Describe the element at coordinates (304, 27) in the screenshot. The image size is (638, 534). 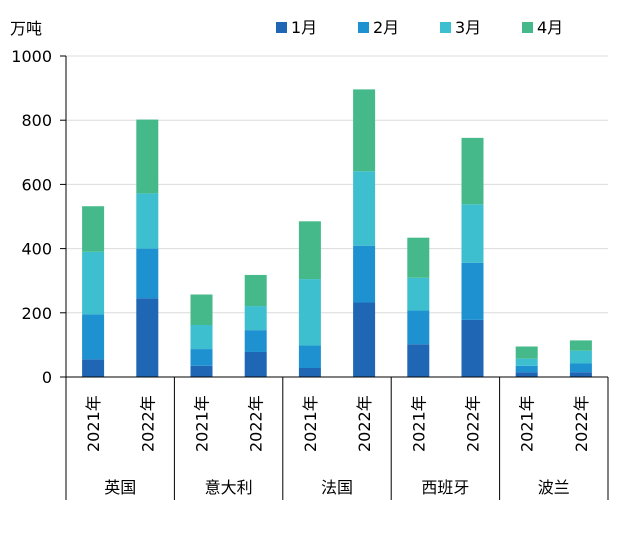
I see `legend-label: 1月` at that location.